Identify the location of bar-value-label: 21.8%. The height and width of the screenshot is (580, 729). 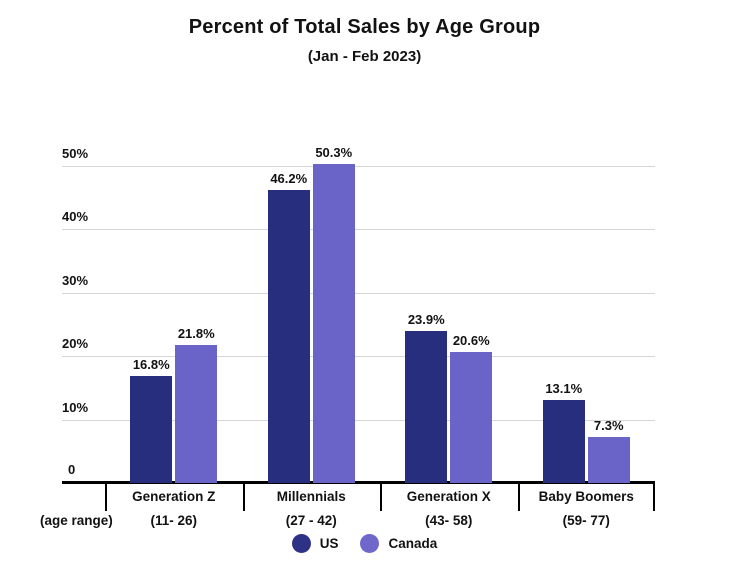
(196, 333).